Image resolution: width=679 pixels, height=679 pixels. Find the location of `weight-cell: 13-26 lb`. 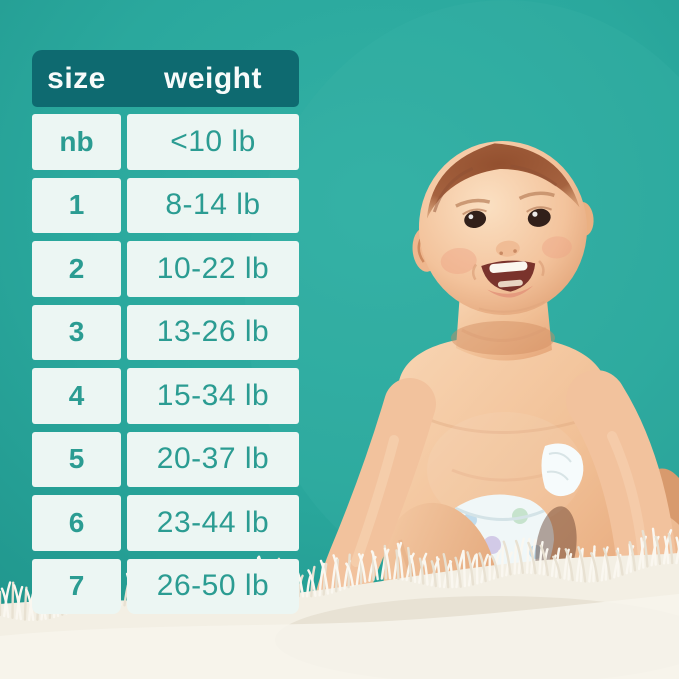

weight-cell: 13-26 lb is located at coordinates (213, 332).